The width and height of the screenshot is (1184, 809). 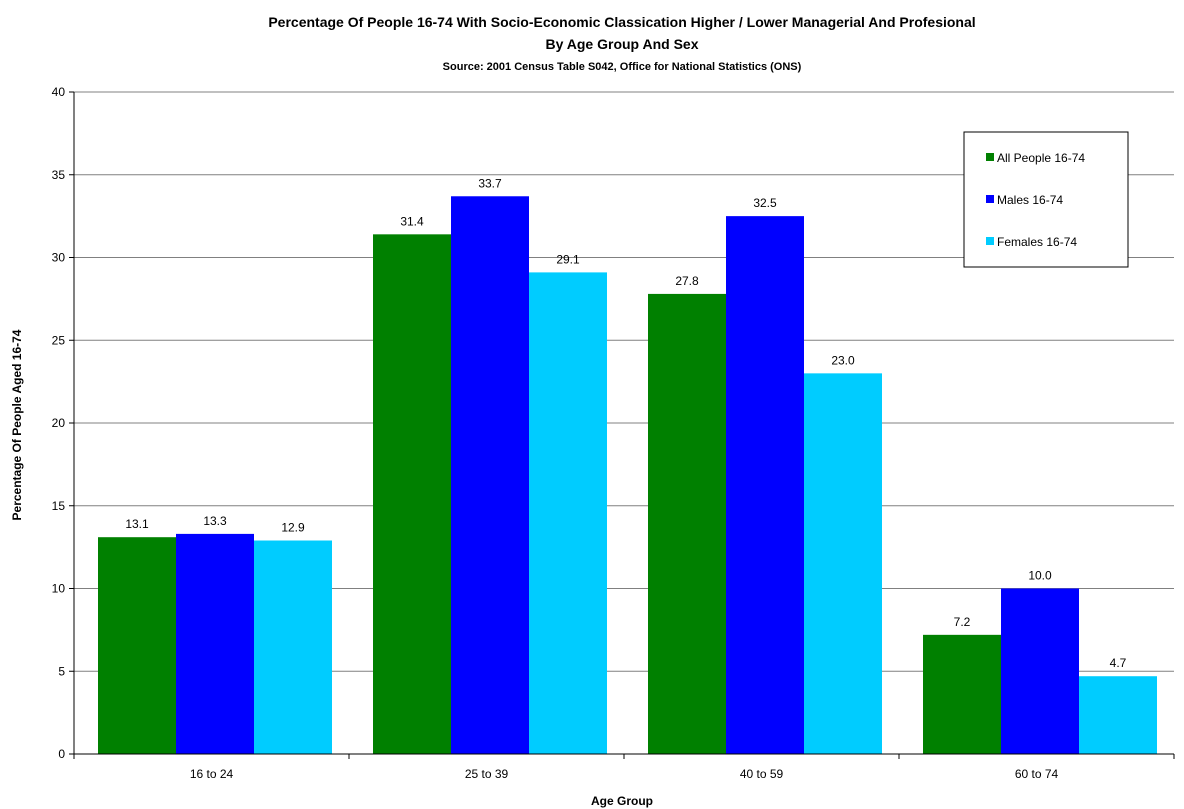 What do you see at coordinates (59, 423) in the screenshot?
I see `y-tick-label: 20` at bounding box center [59, 423].